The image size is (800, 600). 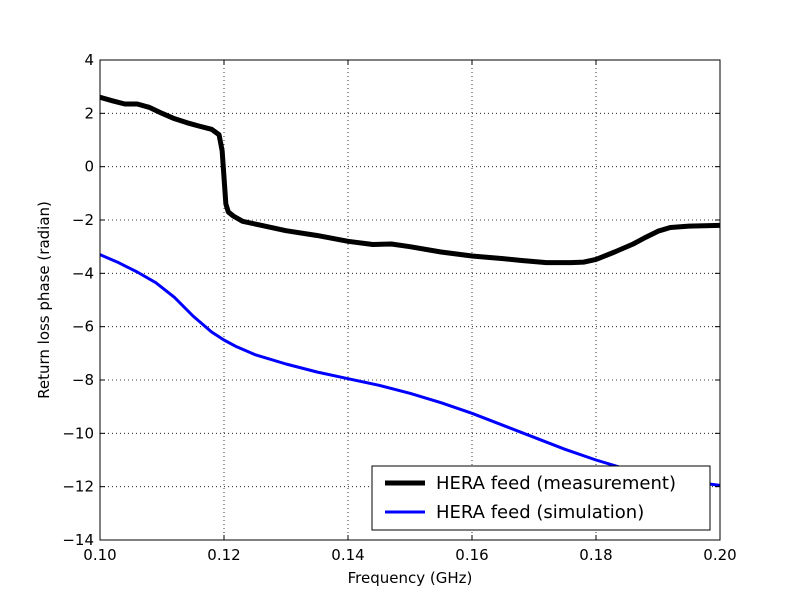 What do you see at coordinates (78, 433) in the screenshot?
I see `y-tick-label: −10` at bounding box center [78, 433].